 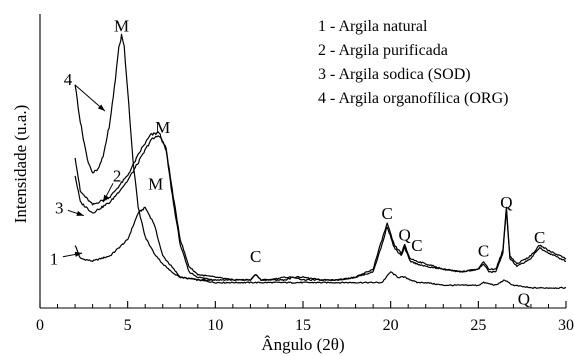 I want to click on curve-number-label: 3, so click(x=59, y=208).